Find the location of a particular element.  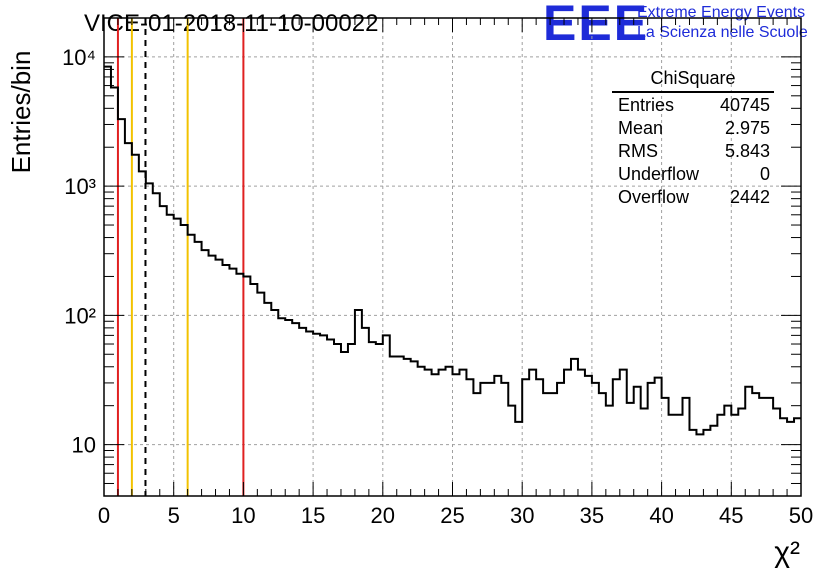

vertical-lines-layer is located at coordinates (180, 257).